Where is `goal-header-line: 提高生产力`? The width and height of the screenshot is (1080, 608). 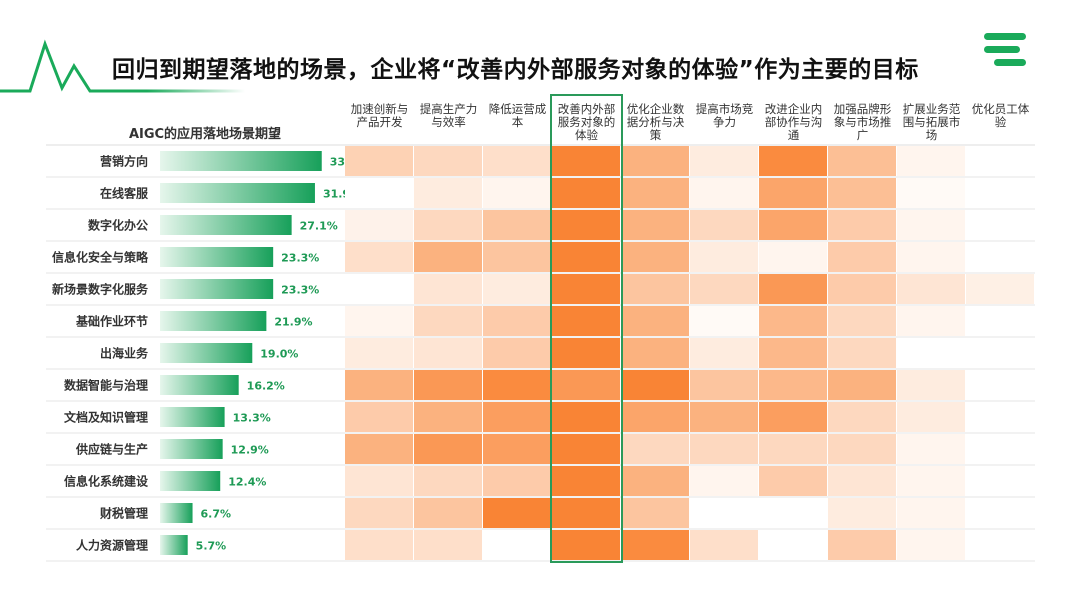
goal-header-line: 提高生产力 is located at coordinates (449, 109).